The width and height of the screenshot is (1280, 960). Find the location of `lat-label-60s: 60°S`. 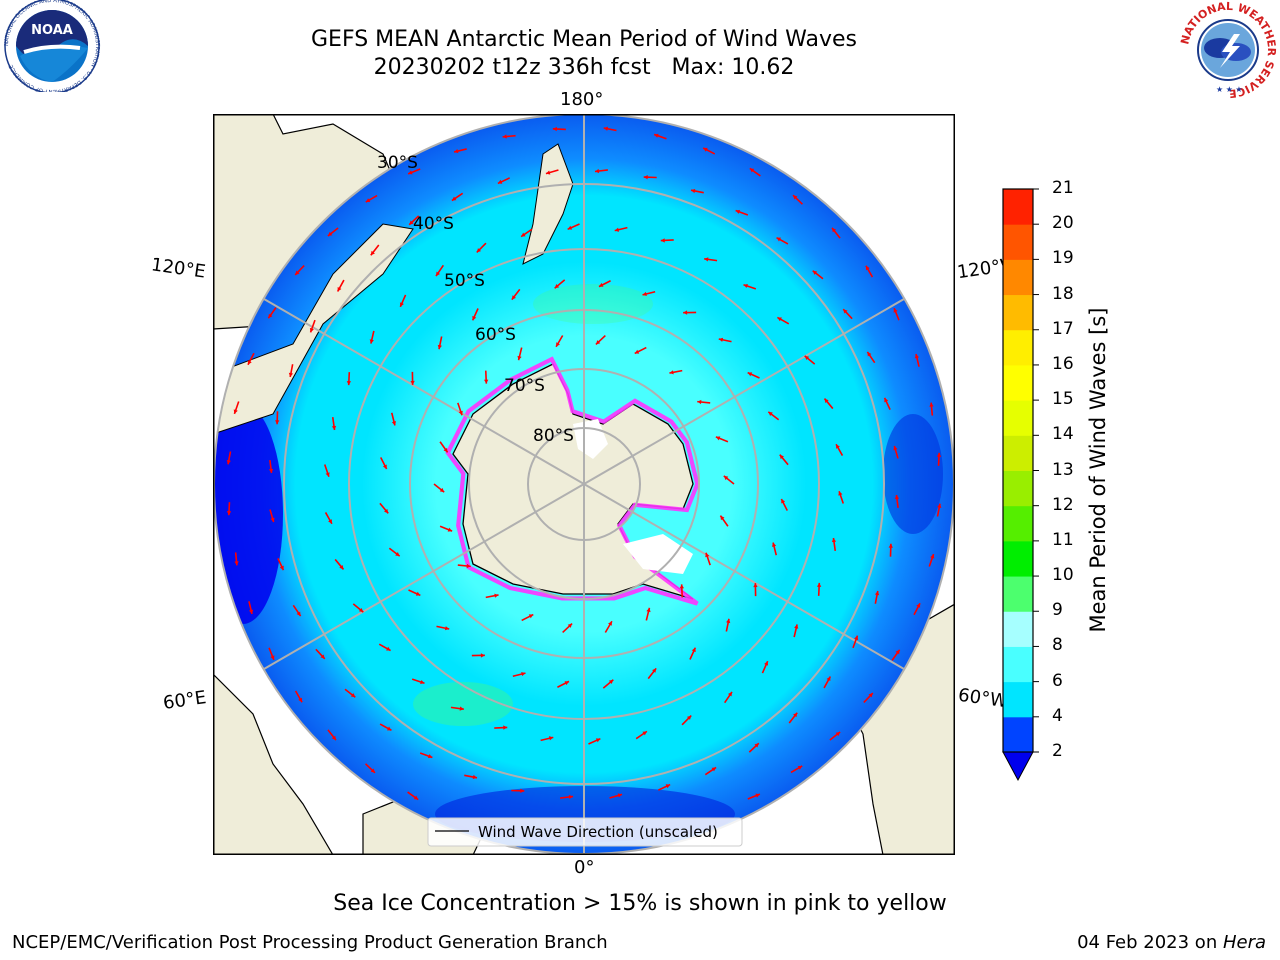

lat-label-60s: 60°S is located at coordinates (495, 335).